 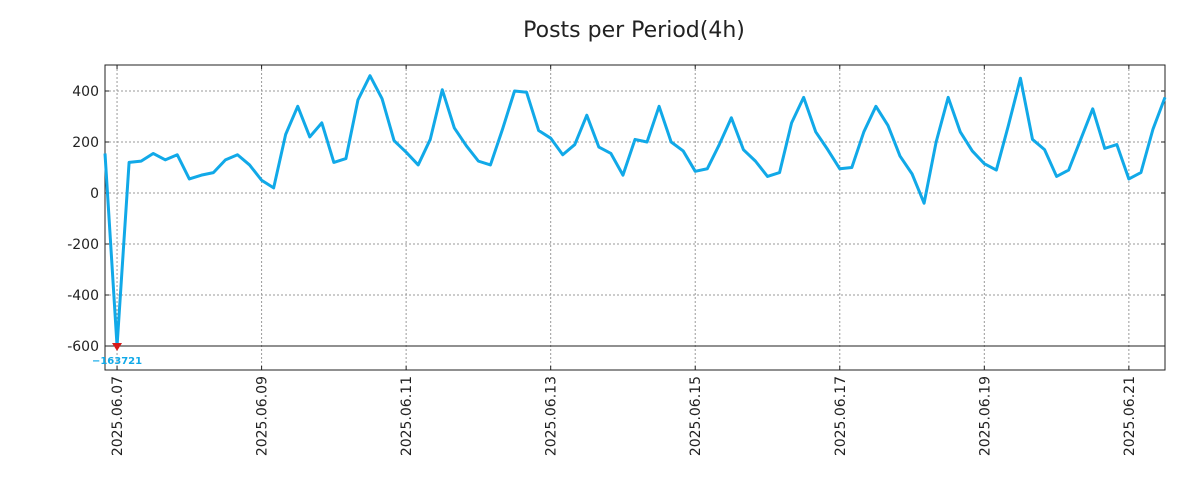 I want to click on min-value-label: −163721, so click(x=117, y=361).